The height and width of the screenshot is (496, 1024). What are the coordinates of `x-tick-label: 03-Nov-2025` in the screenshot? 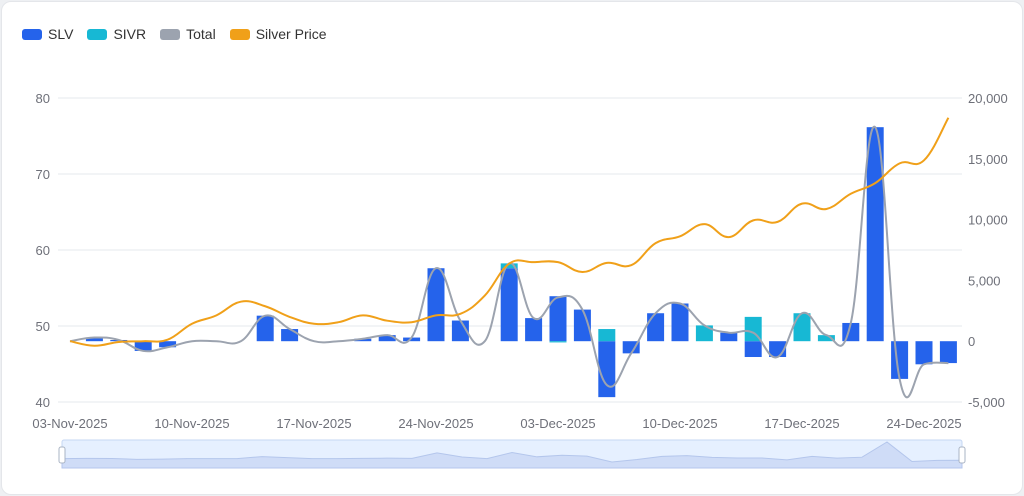 It's located at (69, 423).